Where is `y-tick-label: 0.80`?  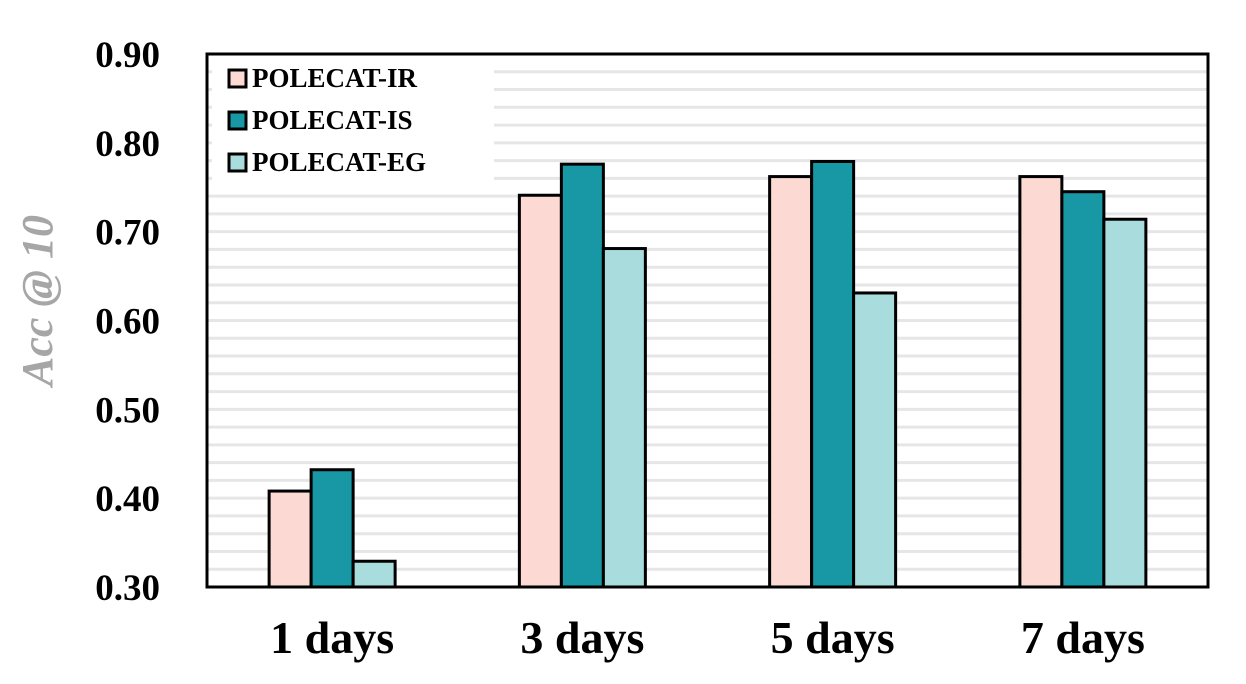
y-tick-label: 0.80 is located at coordinates (127, 144).